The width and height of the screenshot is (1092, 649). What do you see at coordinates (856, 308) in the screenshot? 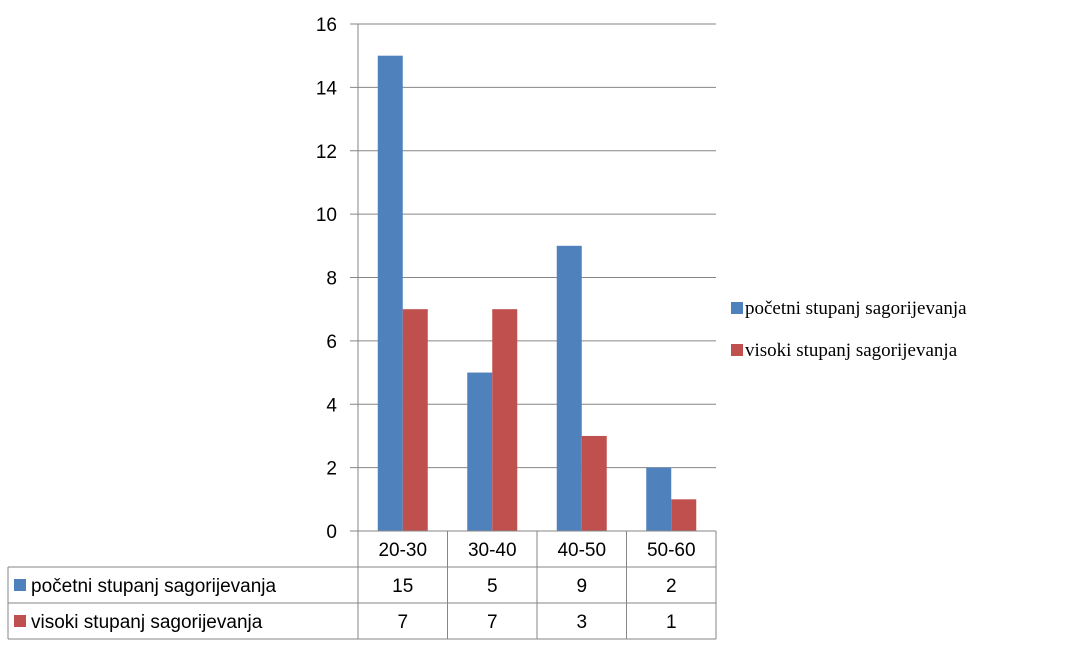
I see `legend-label: početni stupanj sagorijevanja` at bounding box center [856, 308].